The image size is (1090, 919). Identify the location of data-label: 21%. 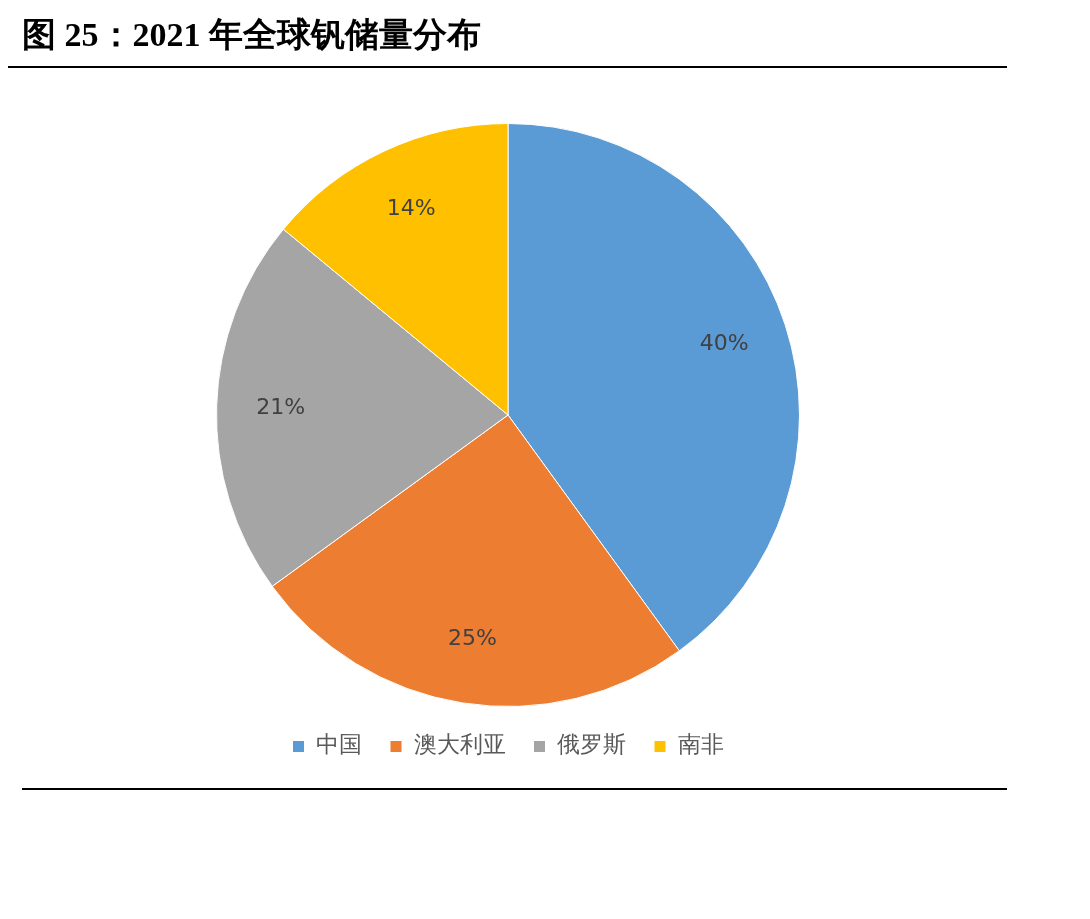
(281, 406).